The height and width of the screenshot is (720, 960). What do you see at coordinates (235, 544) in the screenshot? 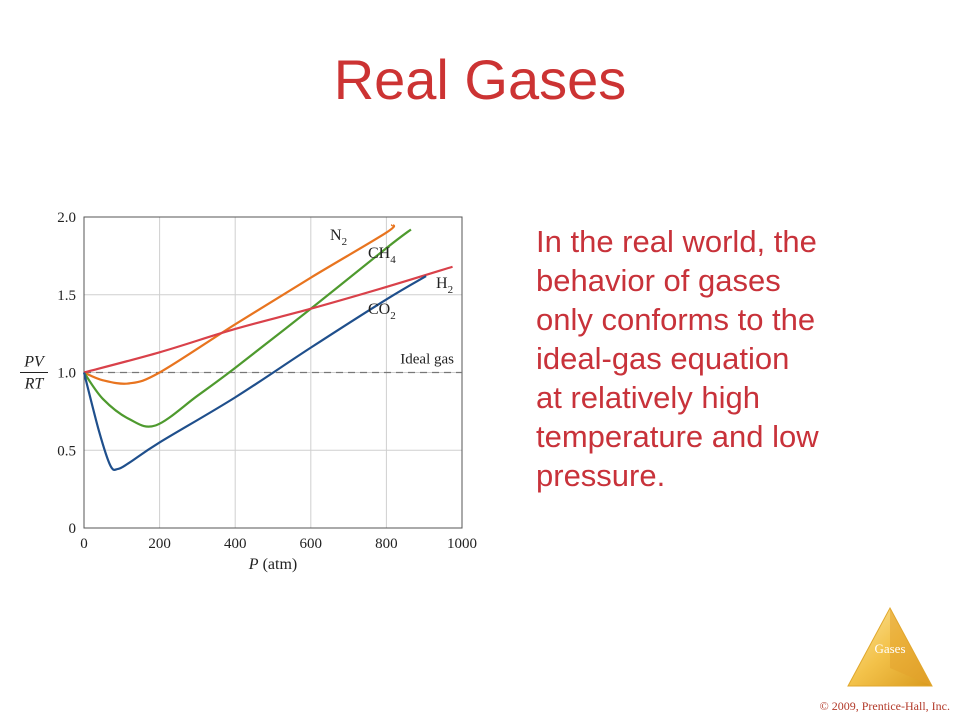
I see `x-tick-label: 400` at bounding box center [235, 544].